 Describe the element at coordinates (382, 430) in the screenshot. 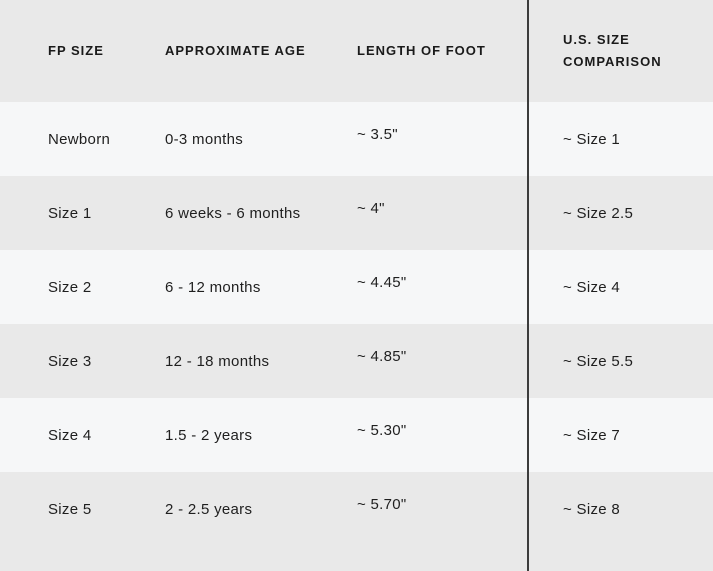

I see `cell-length-of-foot: ~ 5.30"` at that location.